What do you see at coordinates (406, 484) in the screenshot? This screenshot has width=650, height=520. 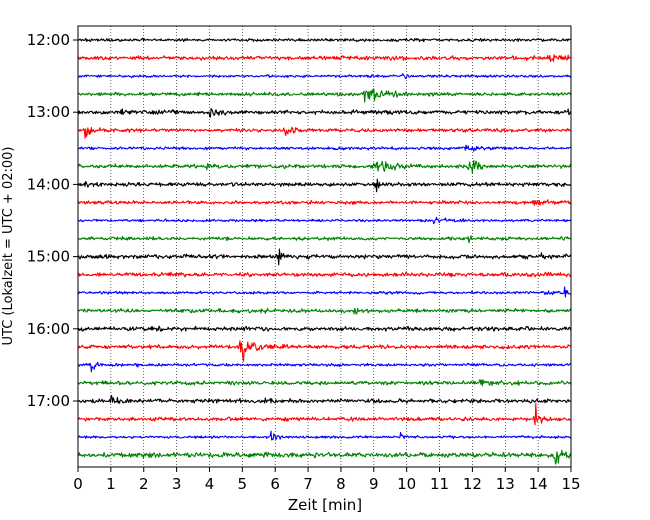 I see `x-tick-label: 10` at bounding box center [406, 484].